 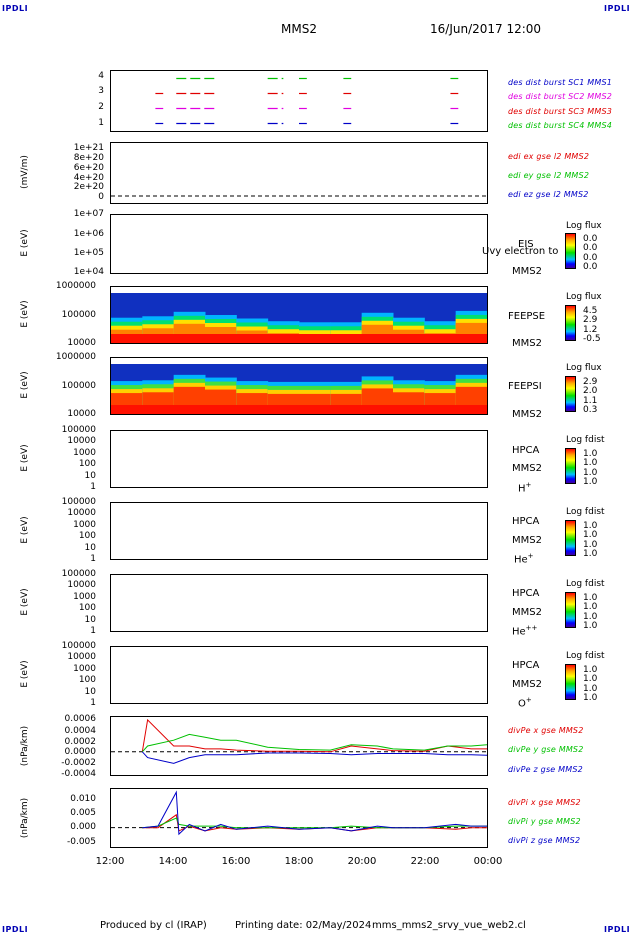 I want to click on hpca-h-instrument-label: HPCA, so click(x=526, y=450).